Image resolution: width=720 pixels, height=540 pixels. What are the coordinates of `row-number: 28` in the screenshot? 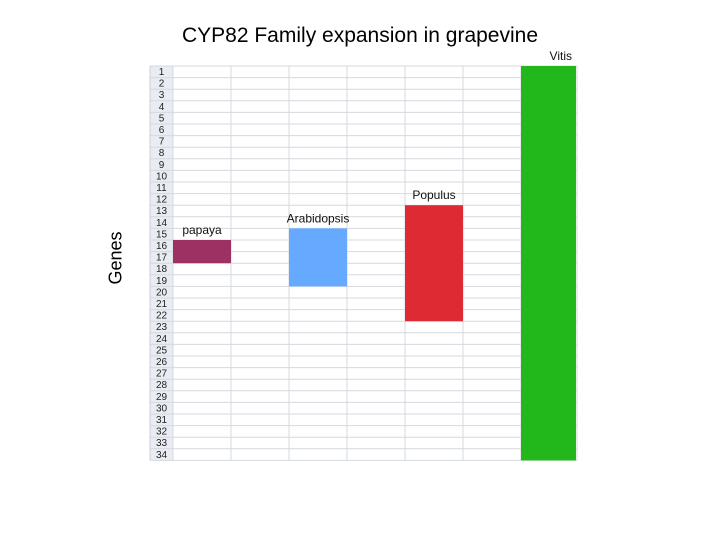 It's located at (162, 385).